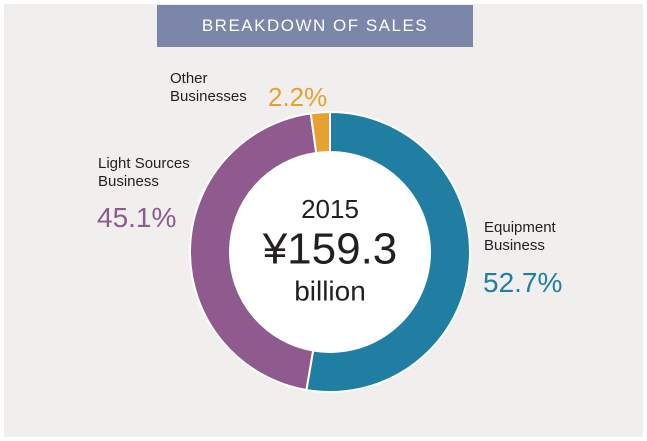 The height and width of the screenshot is (441, 647). I want to click on center-text: 2015, so click(330, 209).